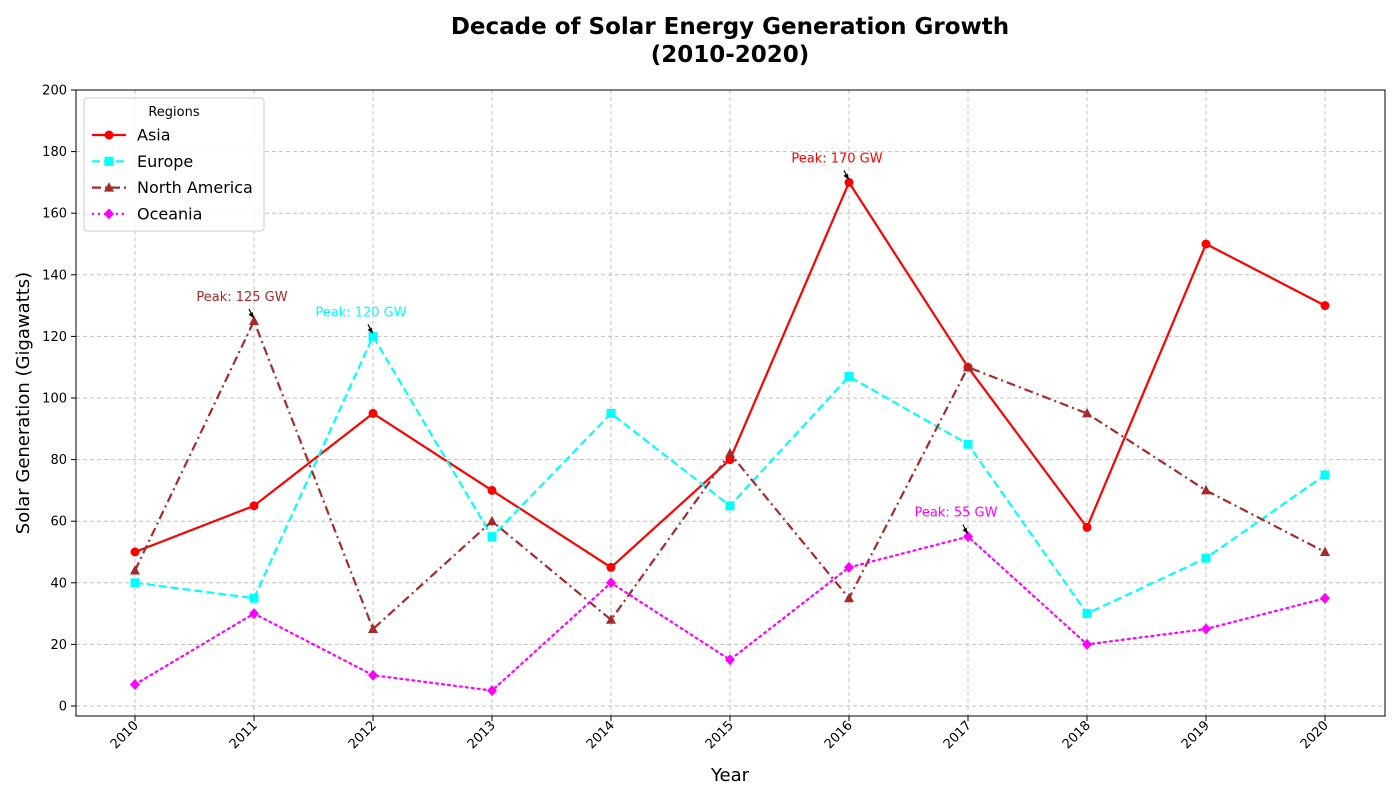  Describe the element at coordinates (54, 337) in the screenshot. I see `y-tick-label: 120` at that location.